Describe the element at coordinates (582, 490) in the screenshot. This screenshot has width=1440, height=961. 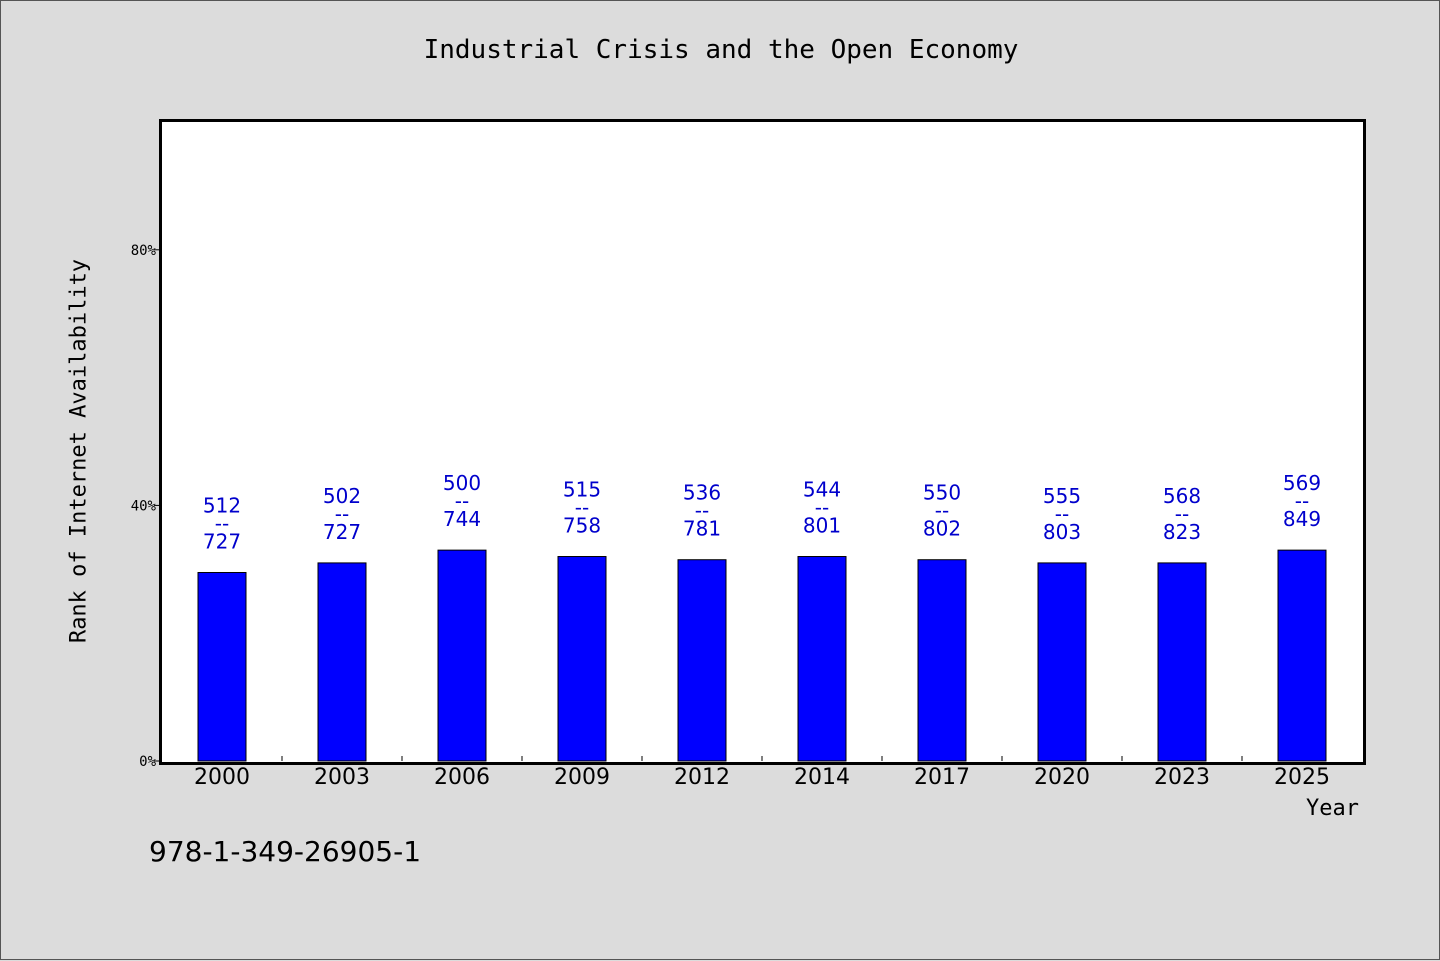
I see `data-label-top: 515` at that location.